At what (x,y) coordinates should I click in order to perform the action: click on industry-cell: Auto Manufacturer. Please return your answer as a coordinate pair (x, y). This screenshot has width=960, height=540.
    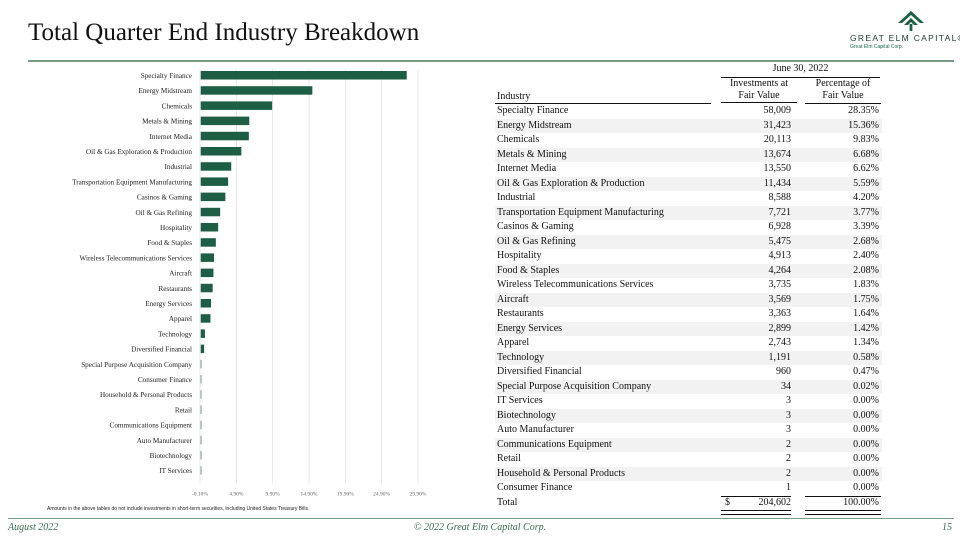
    Looking at the image, I should click on (535, 429).